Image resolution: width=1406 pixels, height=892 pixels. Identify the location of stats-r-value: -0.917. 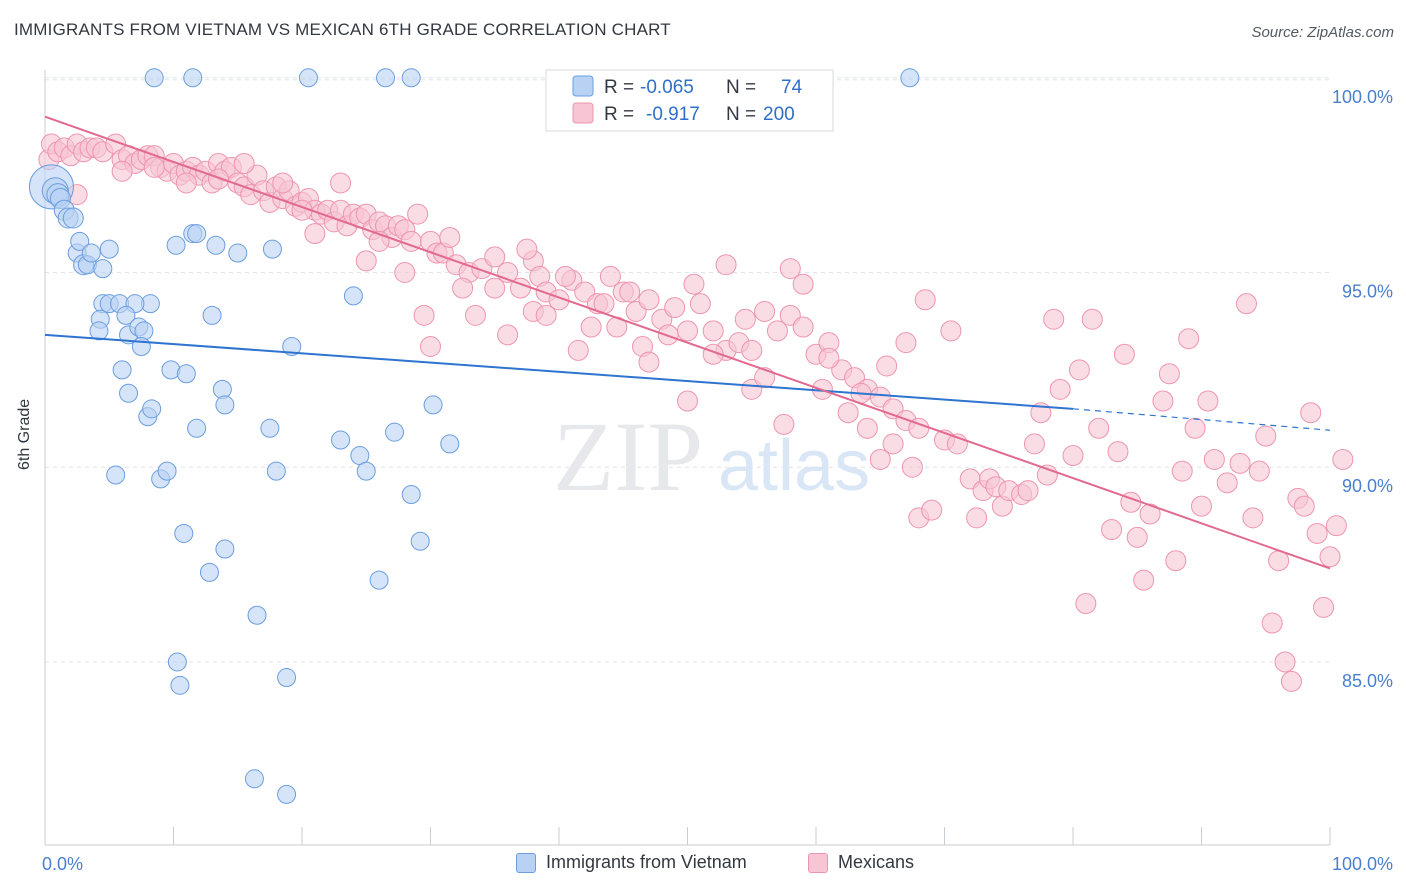
(673, 114).